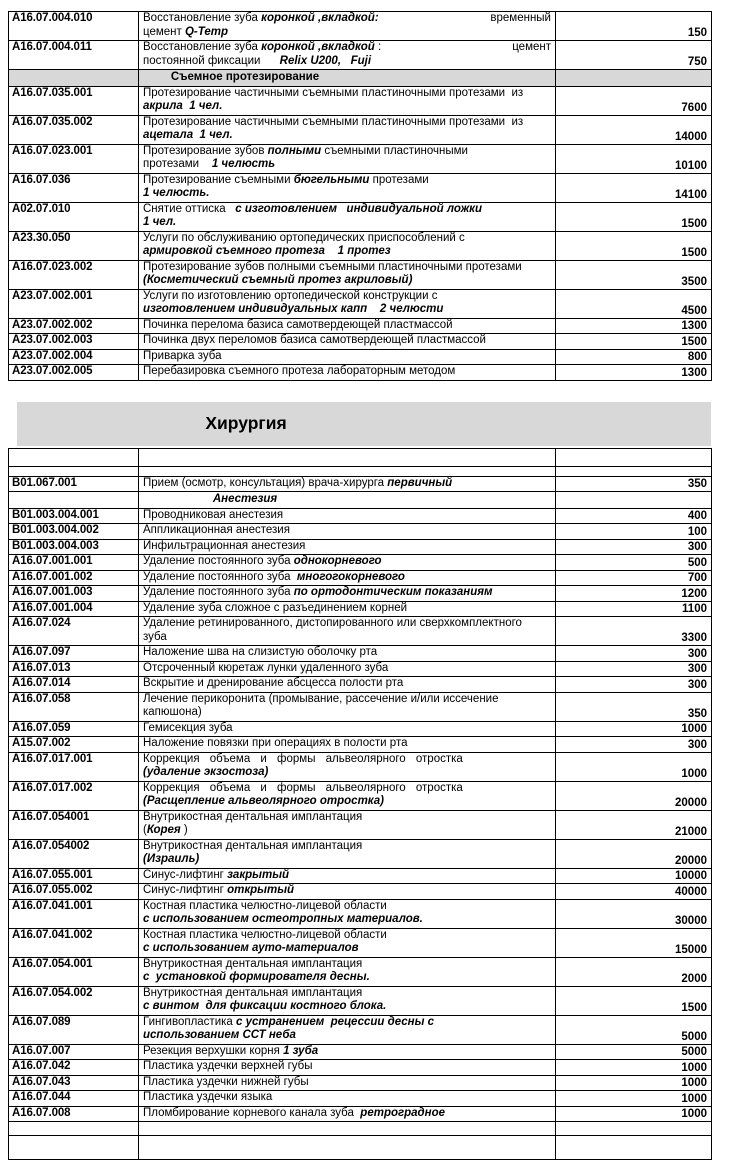  I want to click on price-cell: 100, so click(633, 531).